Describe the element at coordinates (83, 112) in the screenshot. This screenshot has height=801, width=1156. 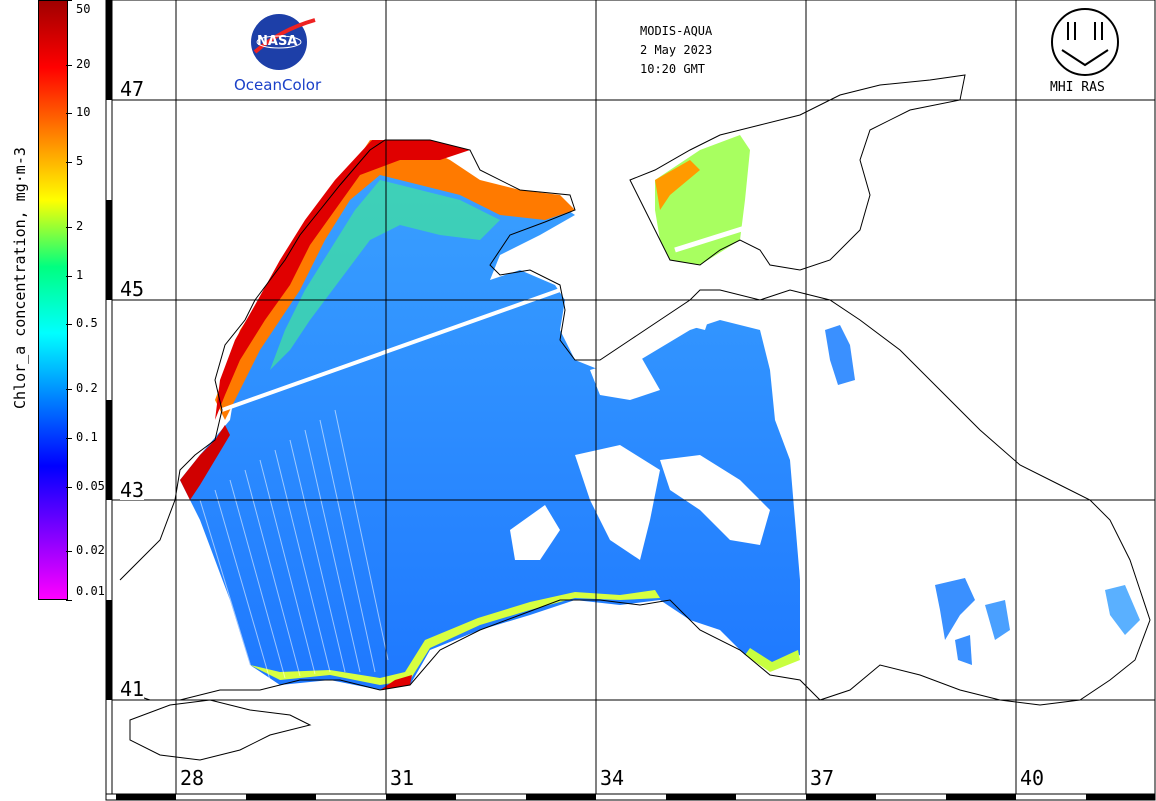
I see `colorbar-tick-label: 10` at that location.